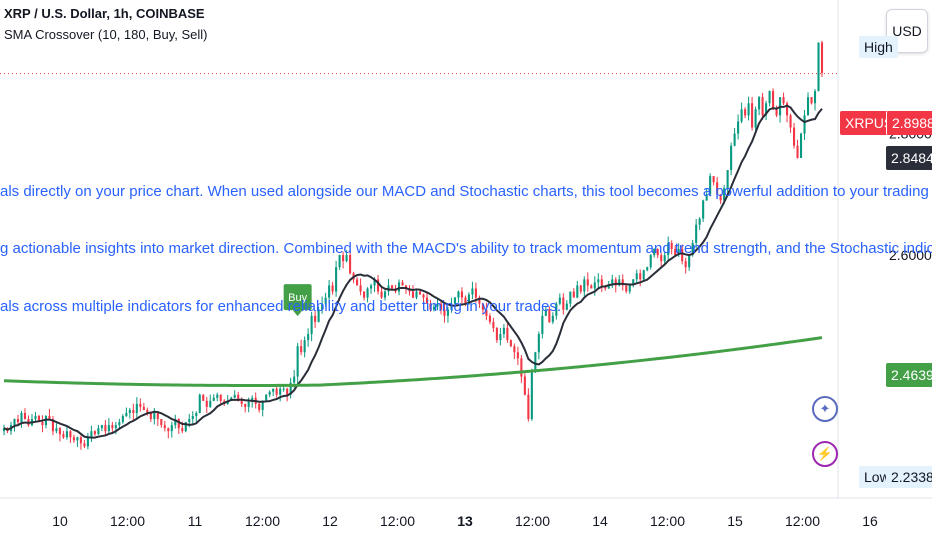 This screenshot has width=932, height=550. What do you see at coordinates (910, 255) in the screenshot?
I see `y-tick-label-1: 2.6000` at bounding box center [910, 255].